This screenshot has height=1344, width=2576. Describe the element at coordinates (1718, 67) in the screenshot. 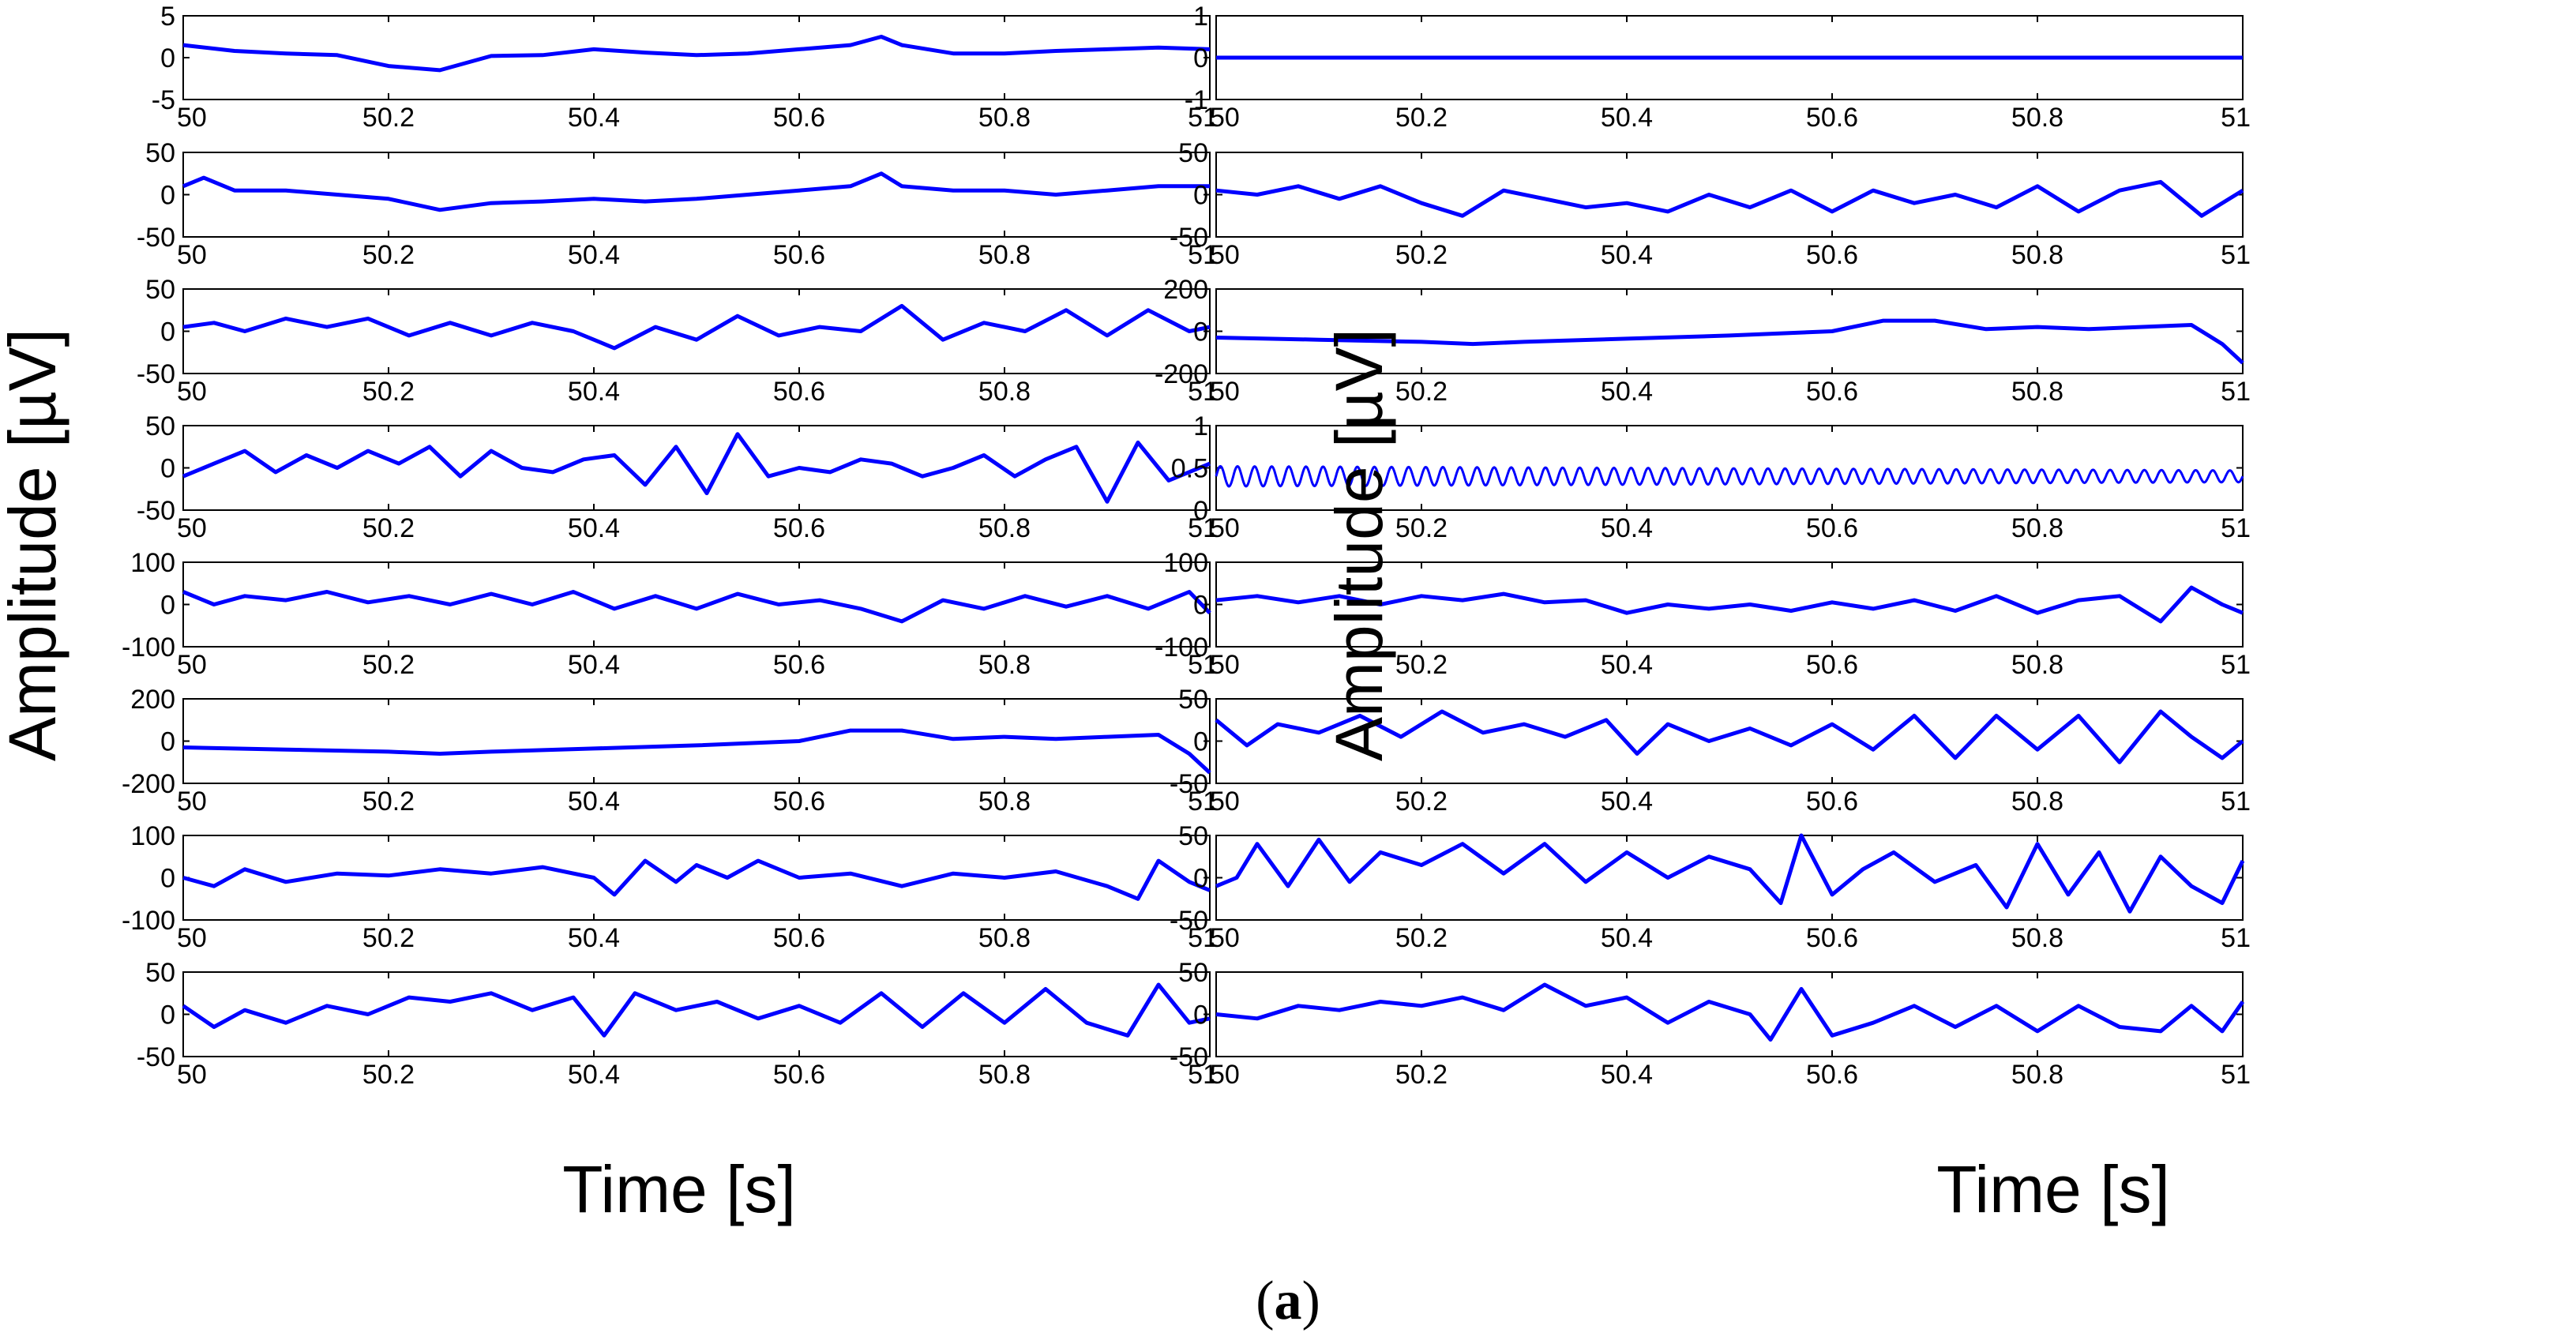

I see `subplot-right-1: 50 50.2 50.4 50.6 50.8 51 1 0 -1` at that location.